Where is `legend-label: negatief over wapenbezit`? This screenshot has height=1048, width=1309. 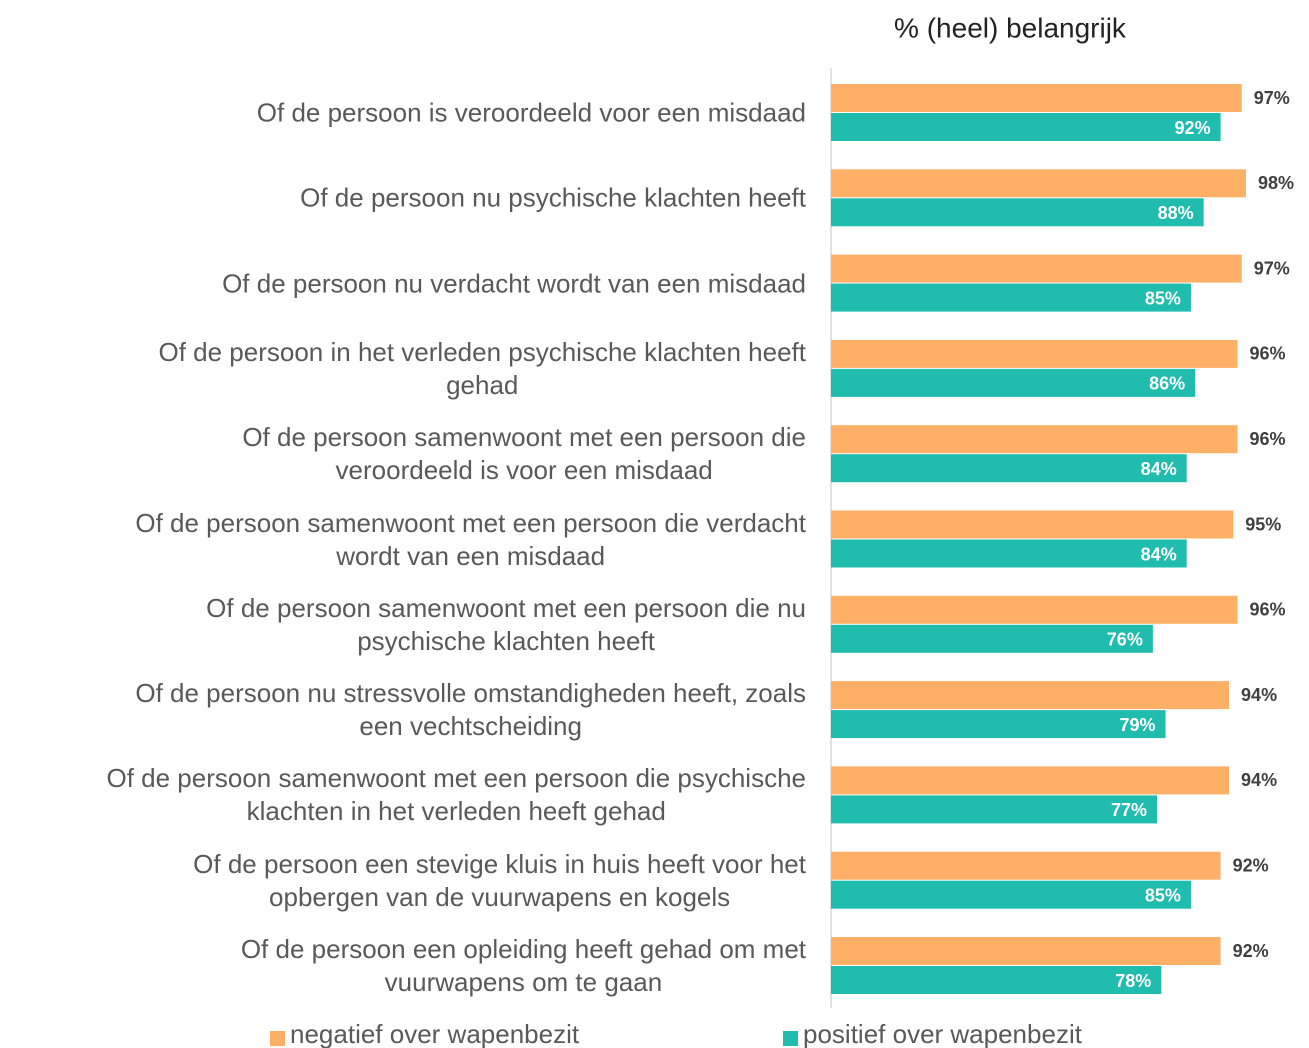
legend-label: negatief over wapenbezit is located at coordinates (435, 1033).